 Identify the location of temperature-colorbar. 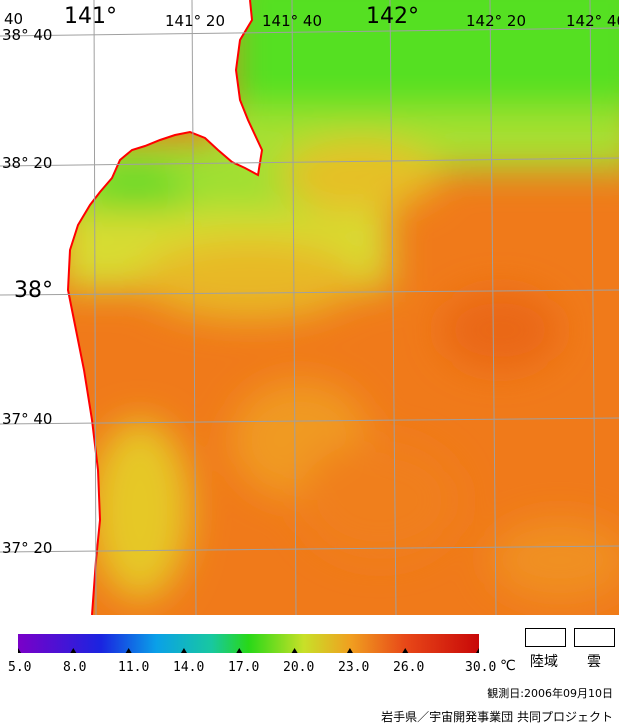
(248, 643).